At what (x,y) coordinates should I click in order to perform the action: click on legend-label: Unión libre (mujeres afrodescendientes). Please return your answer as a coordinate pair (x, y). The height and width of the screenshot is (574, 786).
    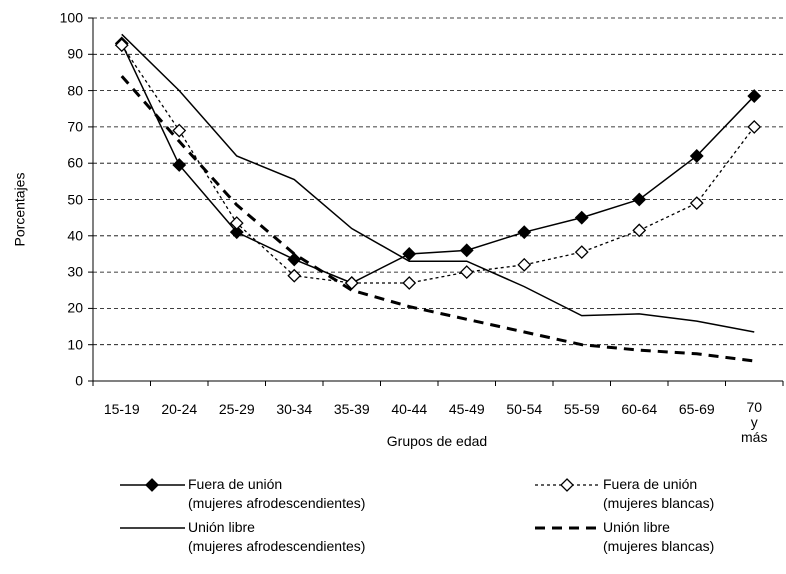
    Looking at the image, I should click on (277, 536).